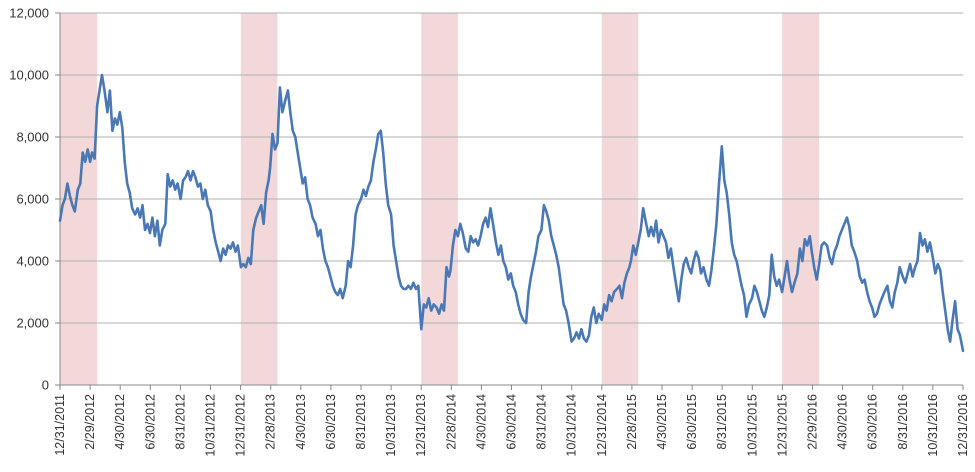 This screenshot has width=975, height=472. Describe the element at coordinates (241, 425) in the screenshot. I see `x-tick-label: 12/31/2012` at that location.